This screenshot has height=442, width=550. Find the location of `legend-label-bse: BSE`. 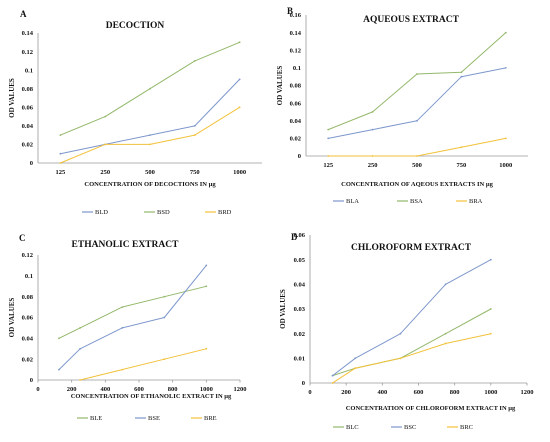

legend-label-bse: BSE is located at coordinates (154, 418).